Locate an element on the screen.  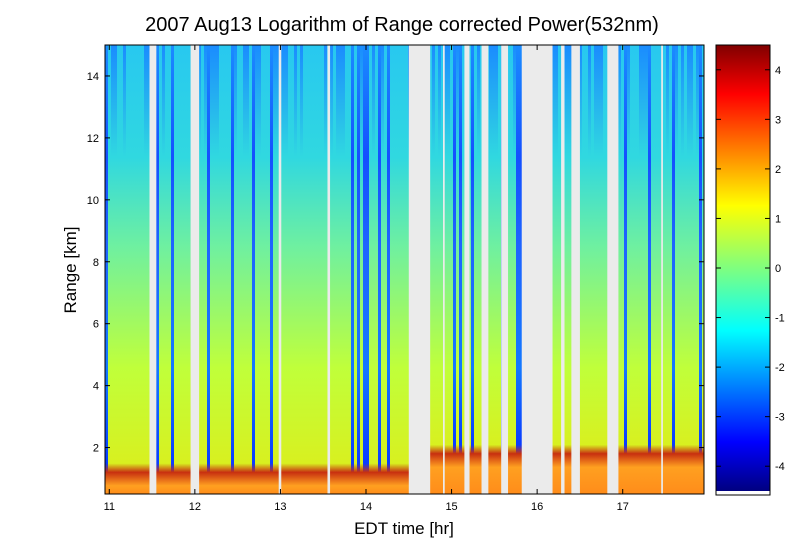
colorbar-tick-label: -4 is located at coordinates (780, 467).